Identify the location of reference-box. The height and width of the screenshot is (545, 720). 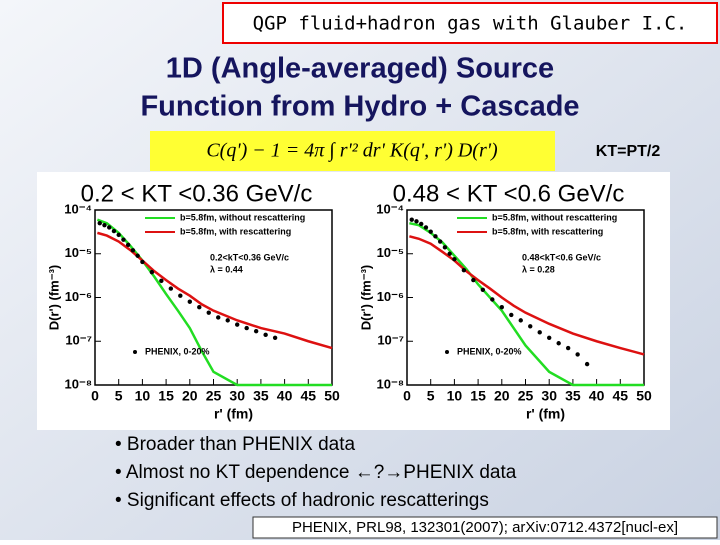
(485, 527).